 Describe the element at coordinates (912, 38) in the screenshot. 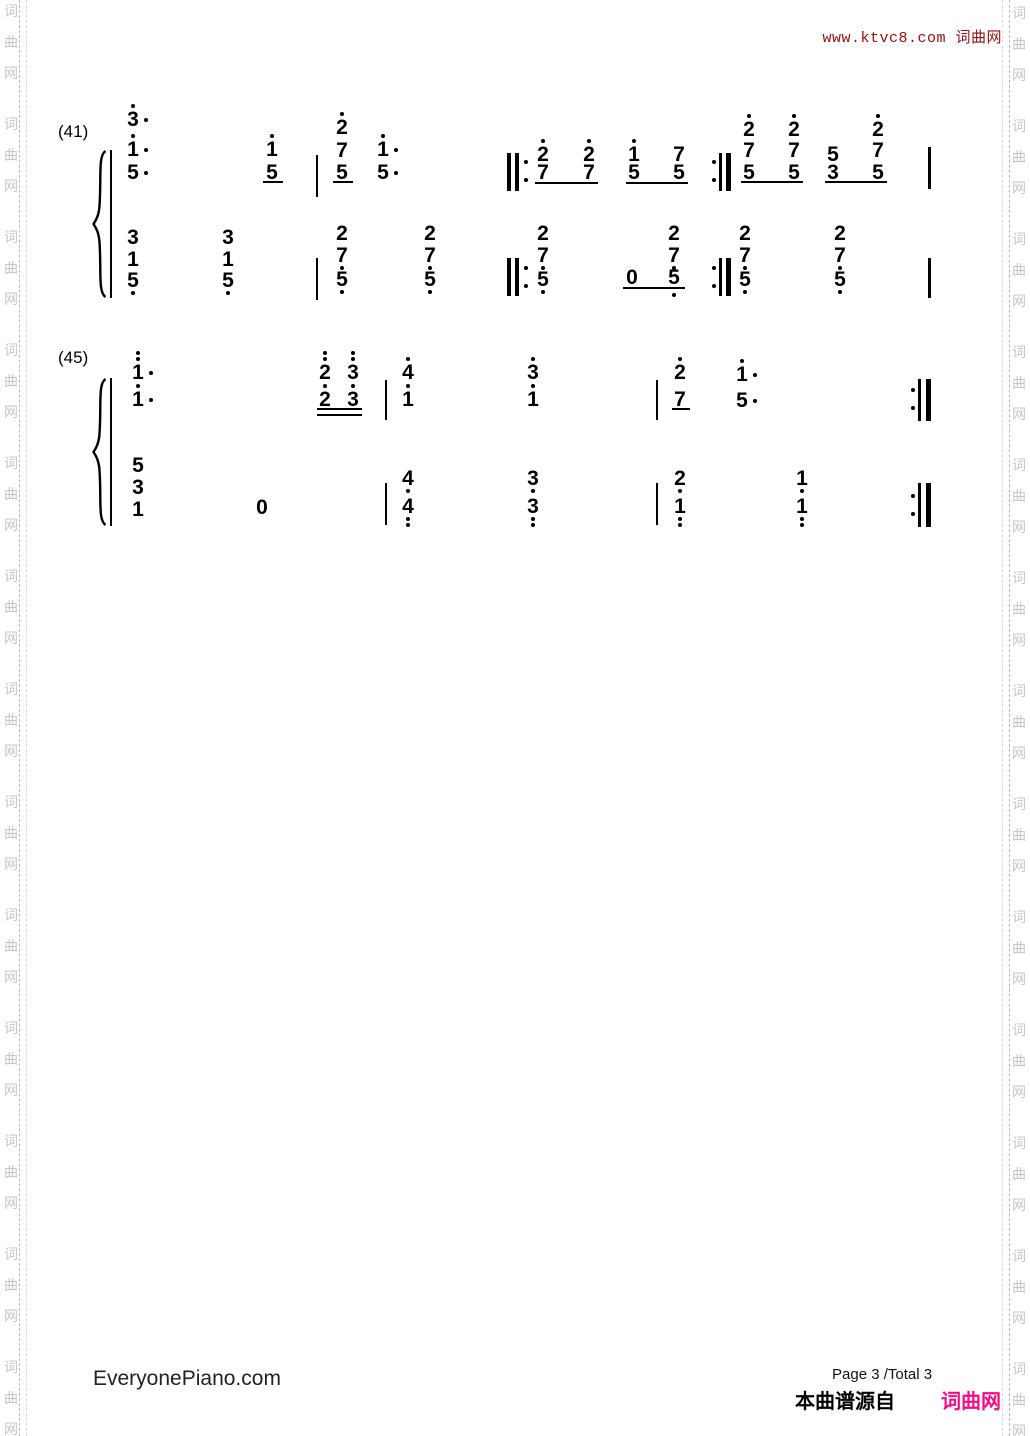

I see `site-watermark-top: www.ktvc8.com 词曲网` at that location.